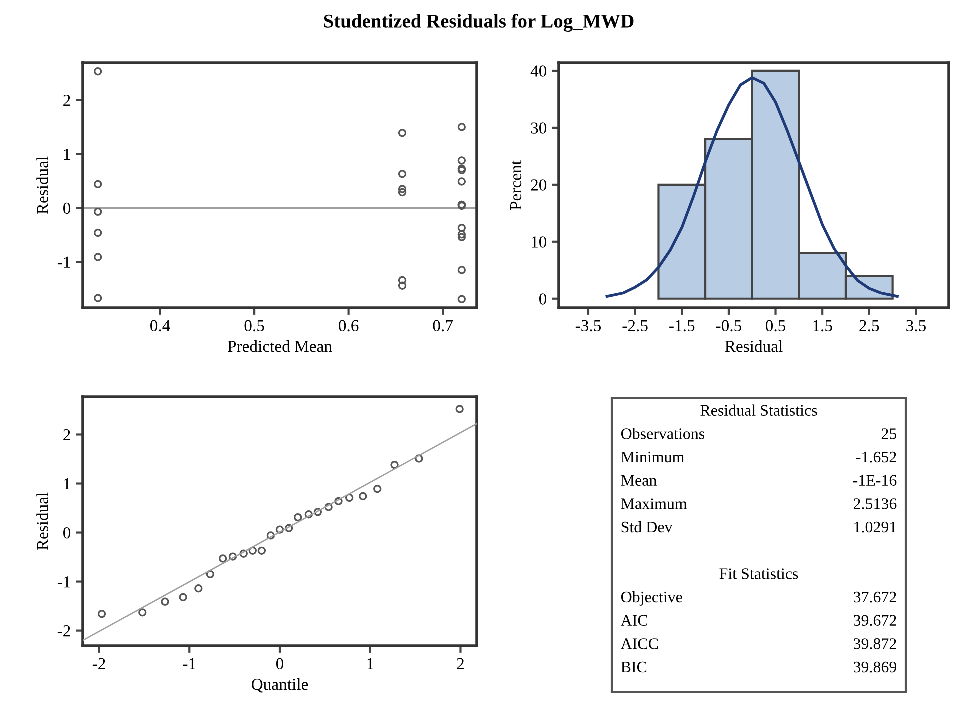  Describe the element at coordinates (443, 326) in the screenshot. I see `x-tick-label: 0.7` at that location.